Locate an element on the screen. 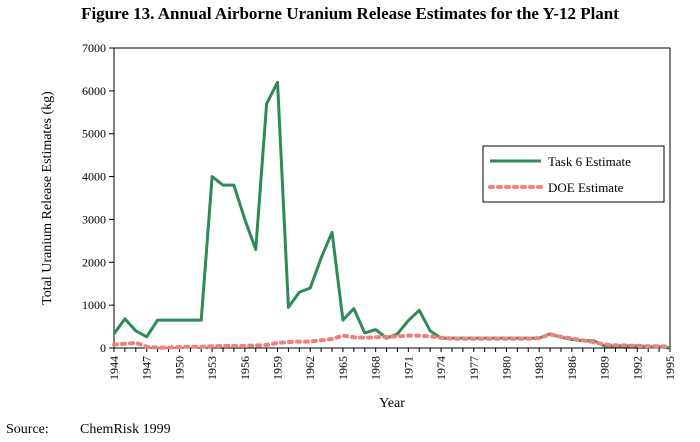 Image resolution: width=700 pixels, height=442 pixels. y-axis-label: Total Uranium Release Estimates (kg) is located at coordinates (47, 198).